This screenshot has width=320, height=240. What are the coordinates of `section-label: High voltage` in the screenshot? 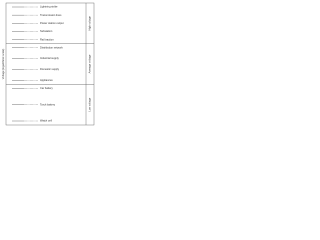 It's located at (90, 23).